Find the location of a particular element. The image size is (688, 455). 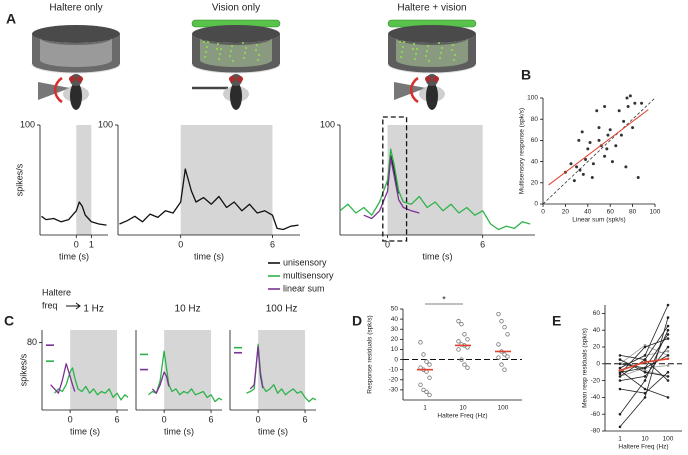

fit-line is located at coordinates (598, 147).